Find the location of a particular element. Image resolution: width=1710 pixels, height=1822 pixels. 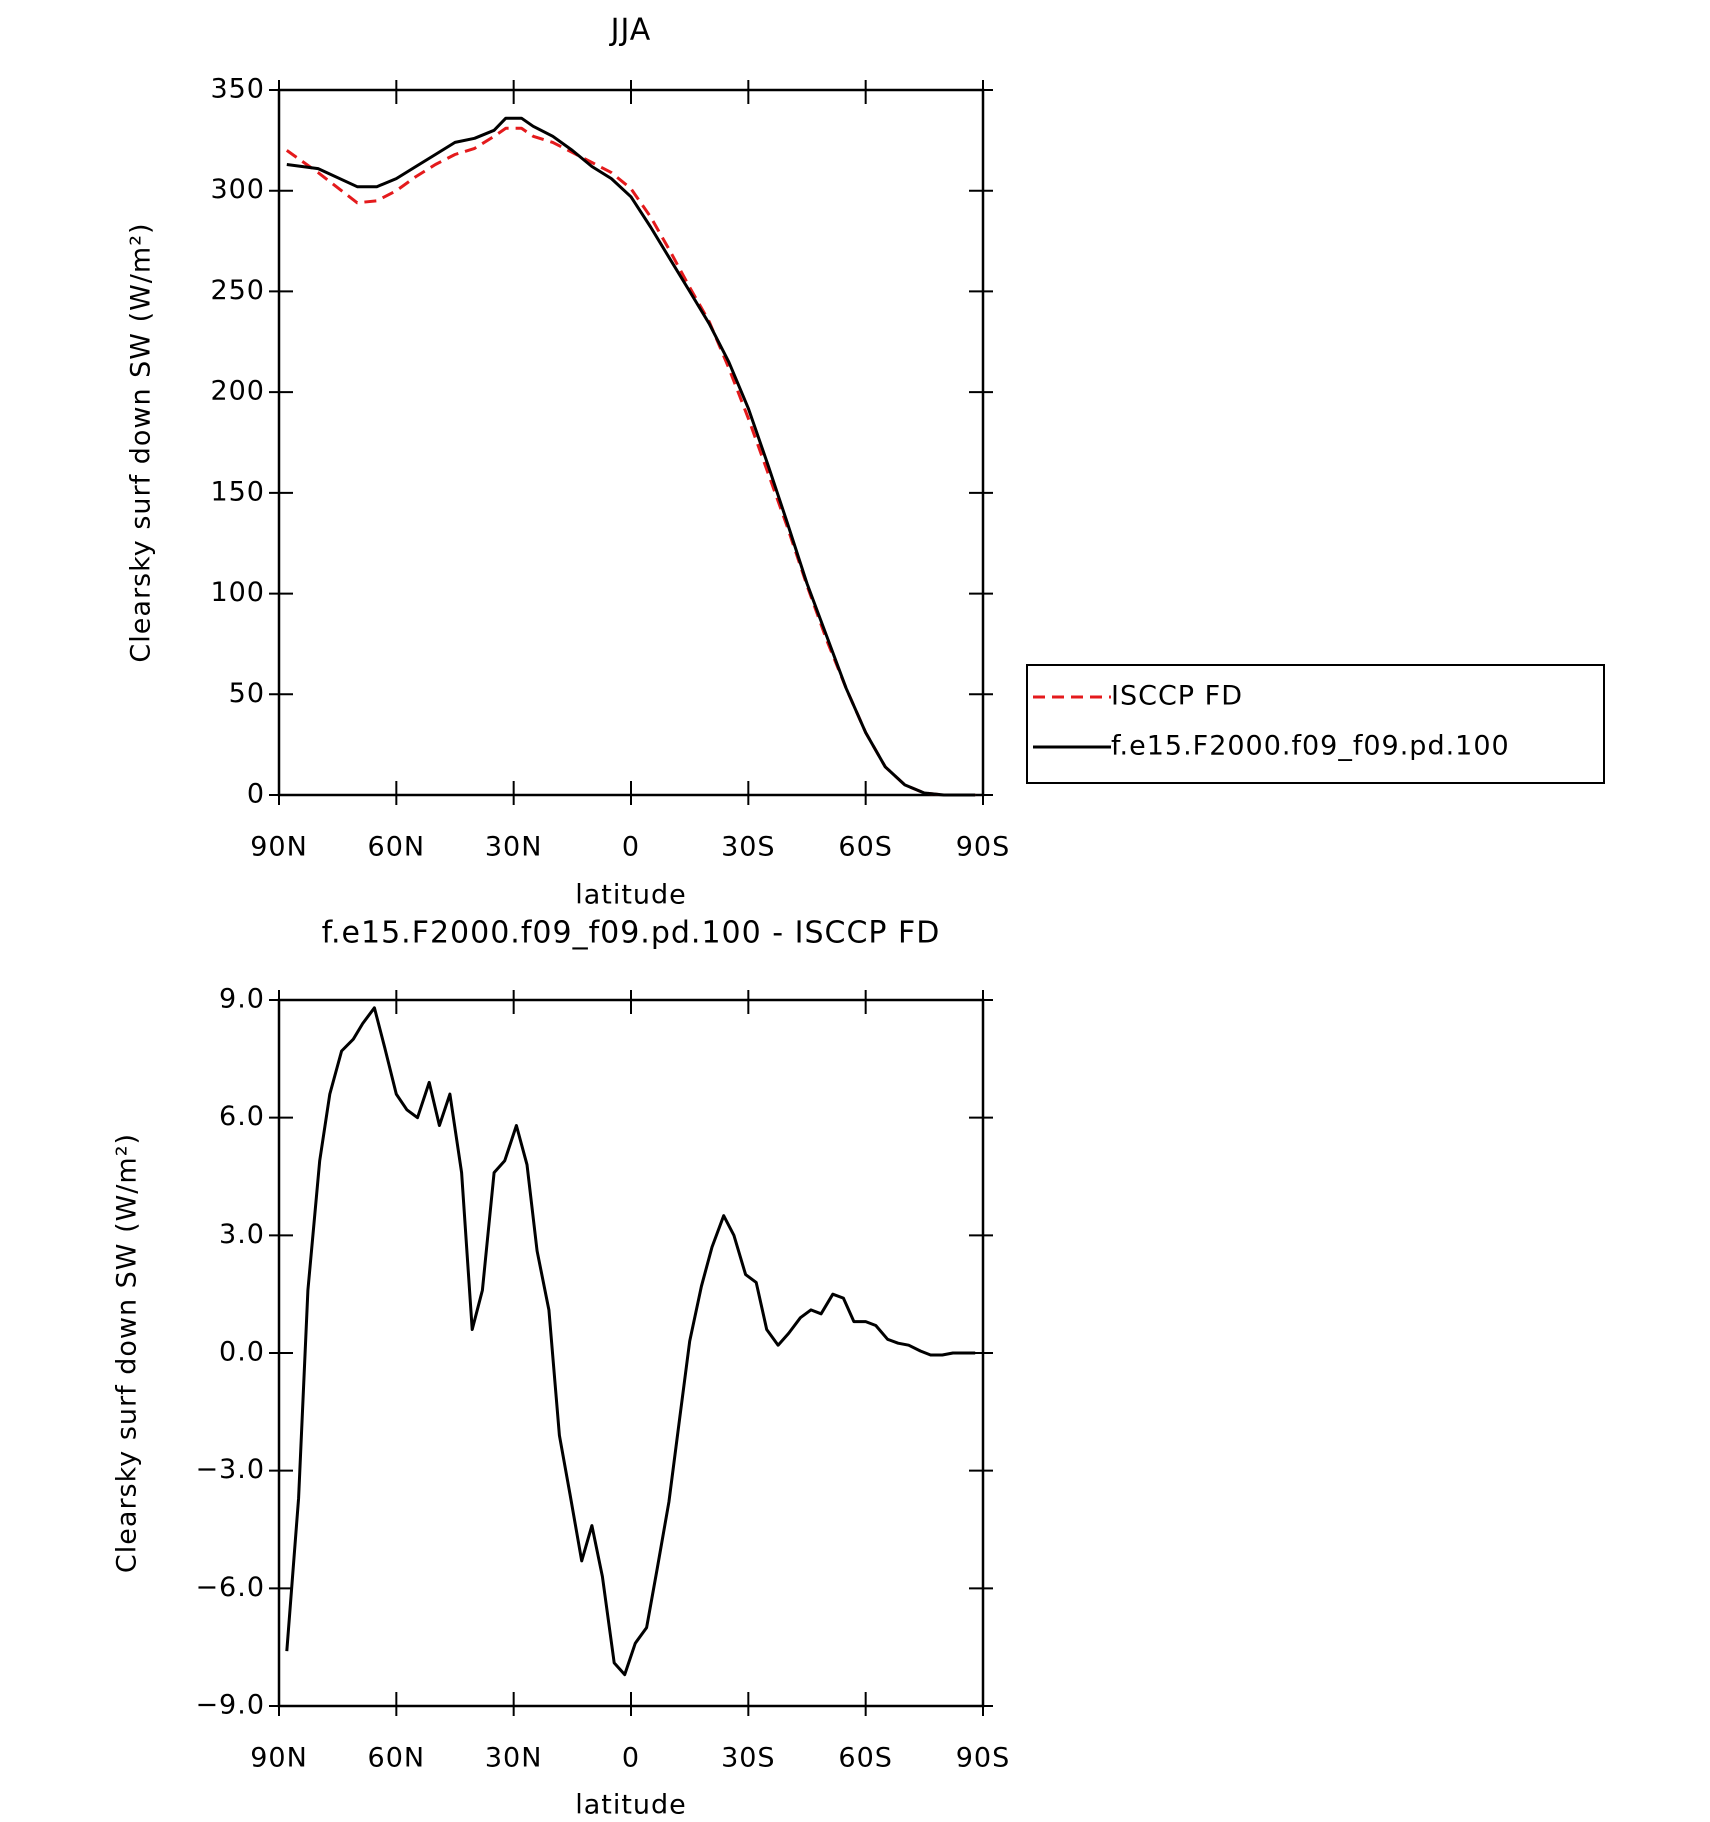

y-tick-label: 0.0 is located at coordinates (242, 1352).